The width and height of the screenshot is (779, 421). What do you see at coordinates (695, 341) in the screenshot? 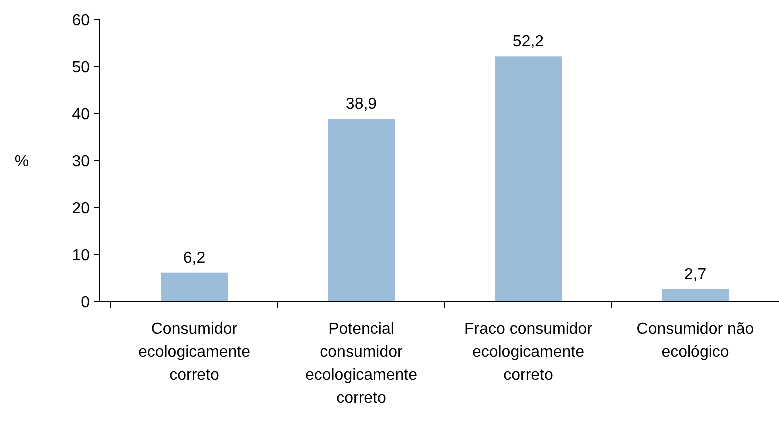
I see `x-tick-label: Consumidor não ecológico` at bounding box center [695, 341].